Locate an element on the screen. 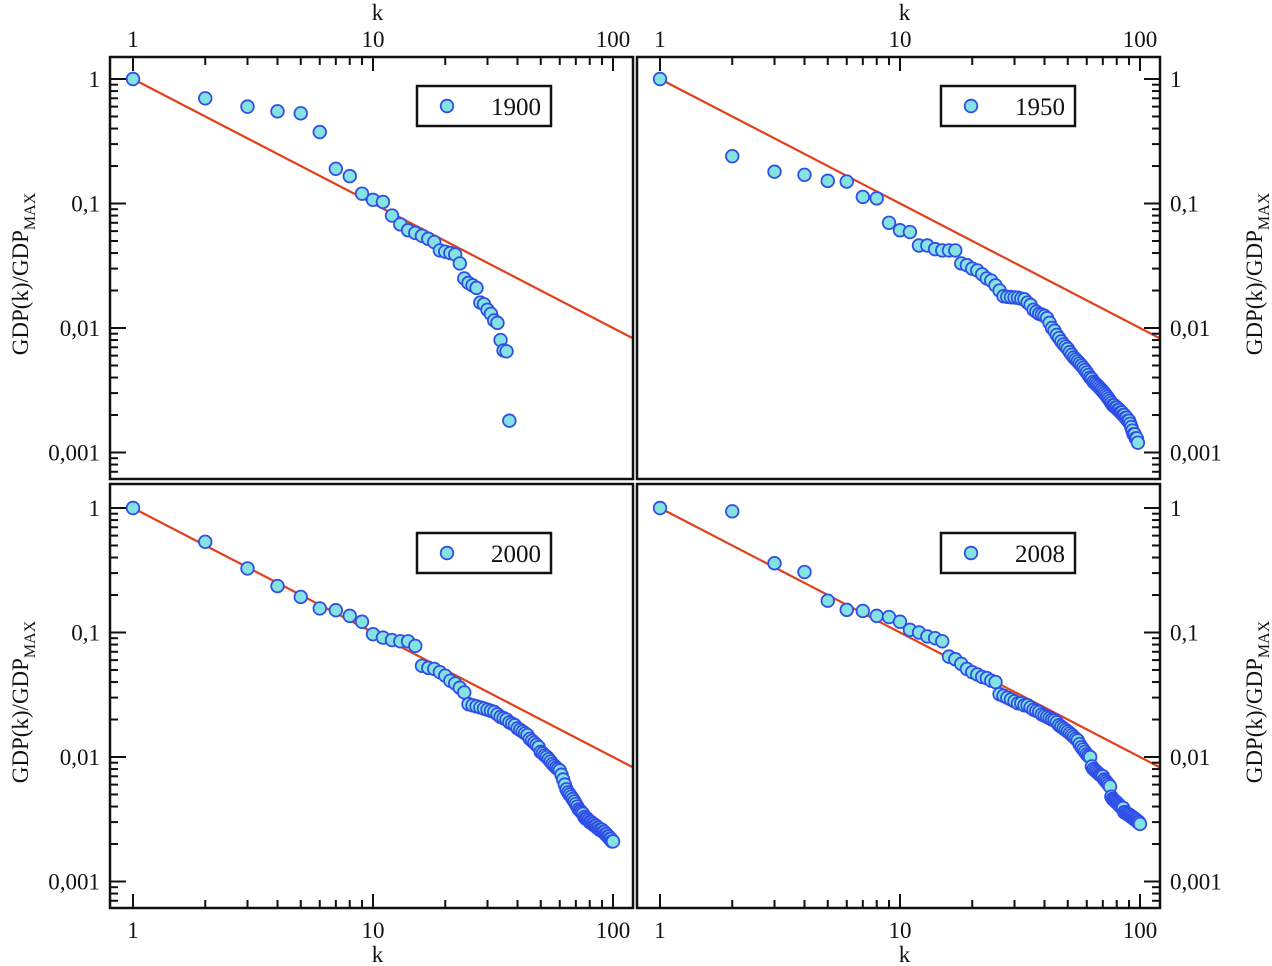  legend: 1950 is located at coordinates (1008, 106).